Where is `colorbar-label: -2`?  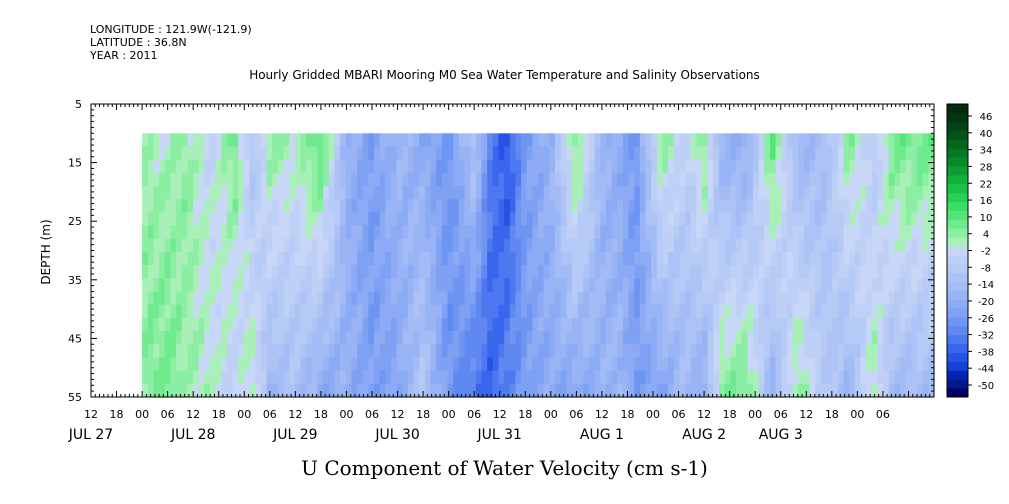
colorbar-label: -2 is located at coordinates (986, 252).